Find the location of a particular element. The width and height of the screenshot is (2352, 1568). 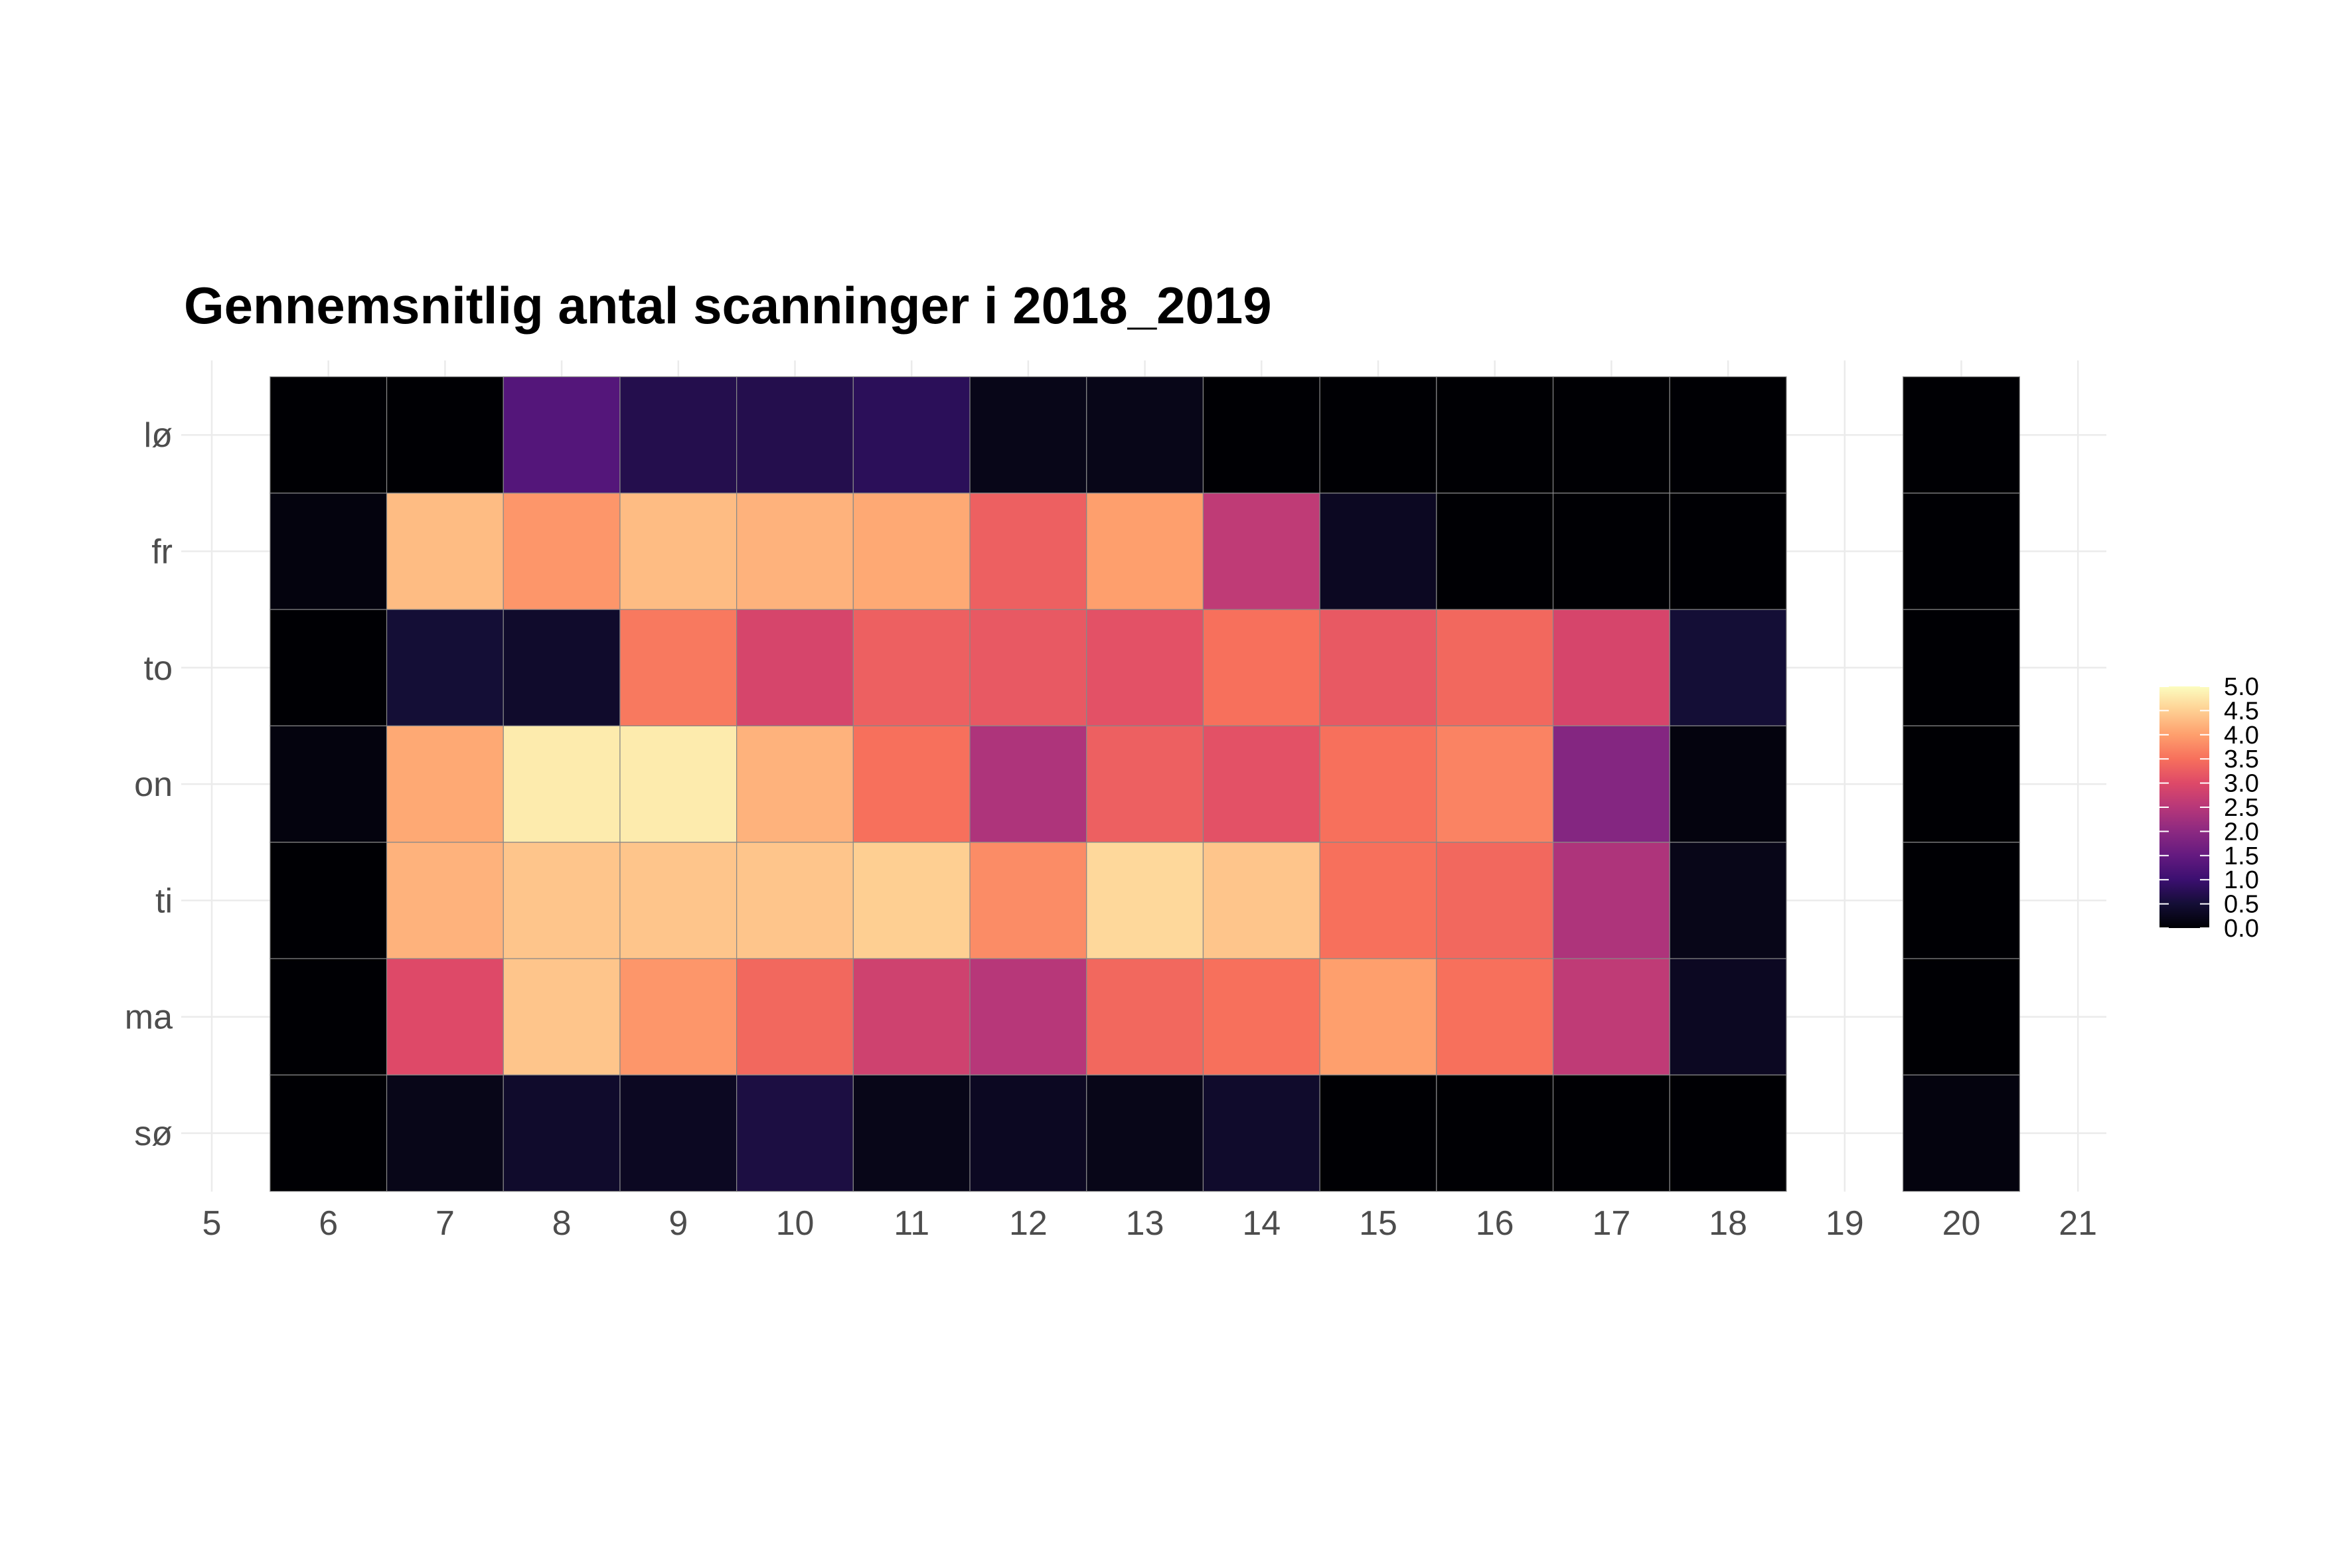

legend-label: 0.5 is located at coordinates (2242, 905).